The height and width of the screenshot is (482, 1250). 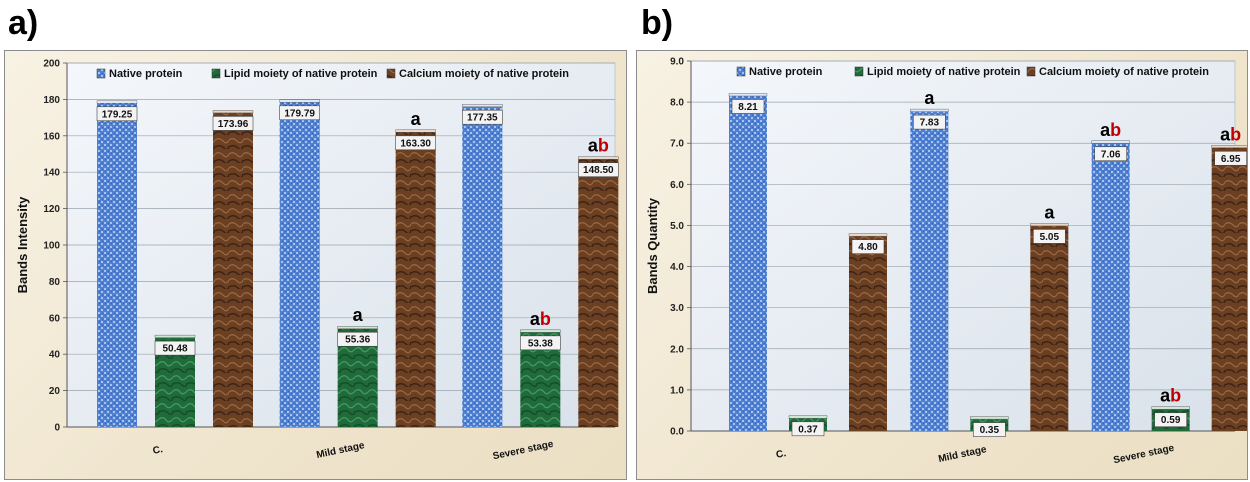 I want to click on data-label: 0.37, so click(x=808, y=429).